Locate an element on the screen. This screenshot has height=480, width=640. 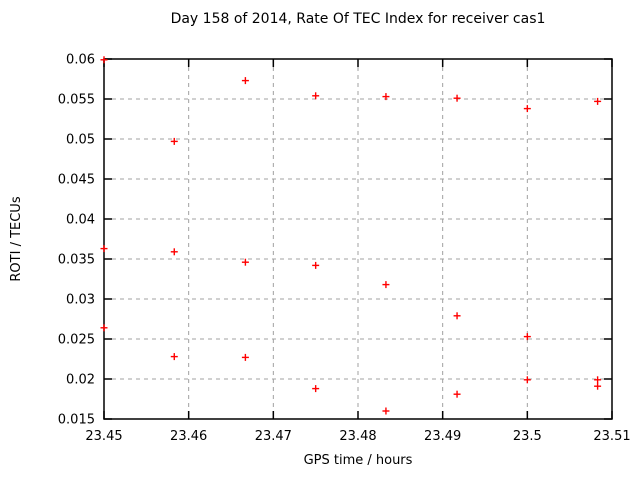
y-tick-label: 0.06 is located at coordinates (80, 60).